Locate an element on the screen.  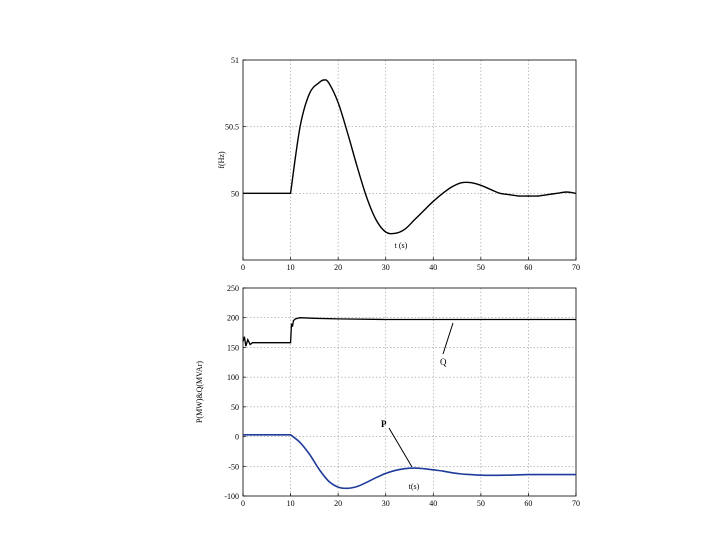
power-x-tick-label: 20 is located at coordinates (338, 503).